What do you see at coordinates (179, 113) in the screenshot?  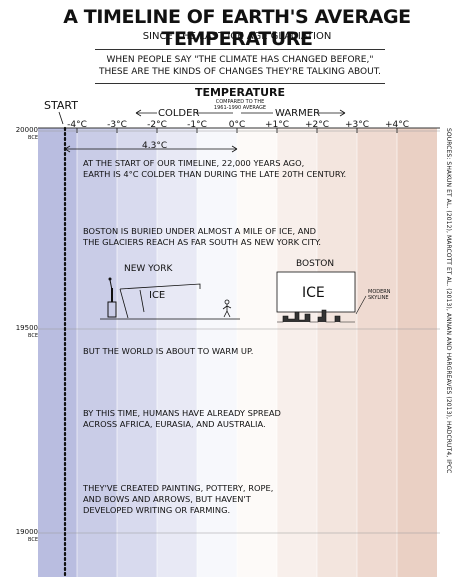 I see `colder-label: Colder` at bounding box center [179, 113].